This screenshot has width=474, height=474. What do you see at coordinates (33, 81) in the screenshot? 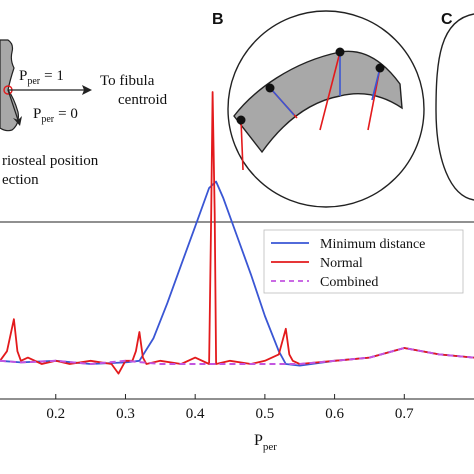
I see `p-per-one-sub: per` at bounding box center [33, 81].